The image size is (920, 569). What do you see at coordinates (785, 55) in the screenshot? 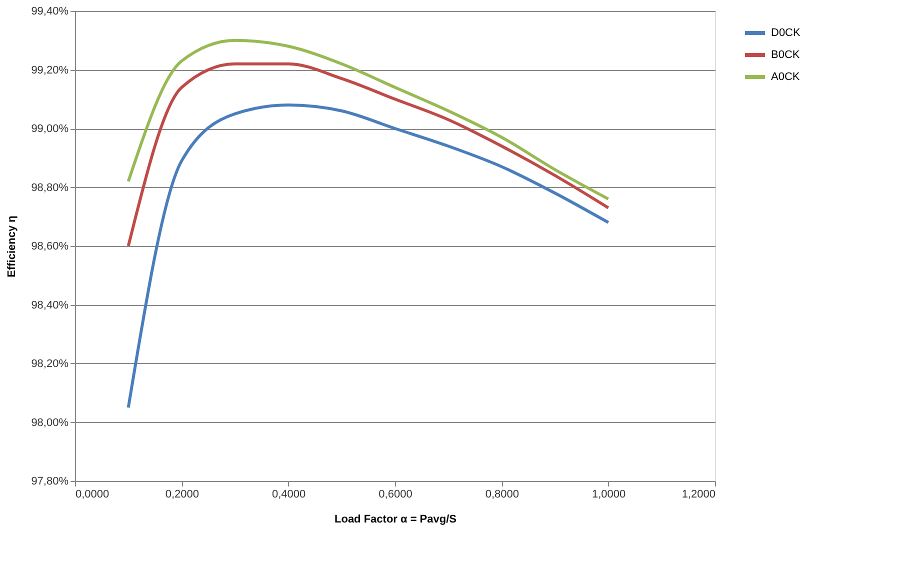
I see `legend-label: B0CK` at bounding box center [785, 55].